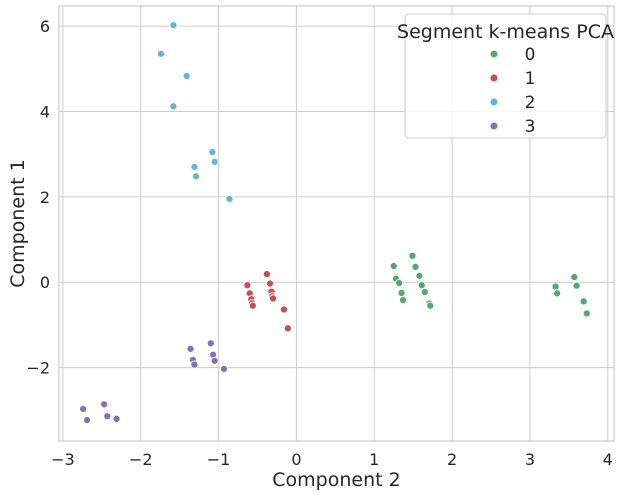 This screenshot has width=622, height=495. What do you see at coordinates (219, 459) in the screenshot?
I see `x-tick-label: −1` at bounding box center [219, 459].